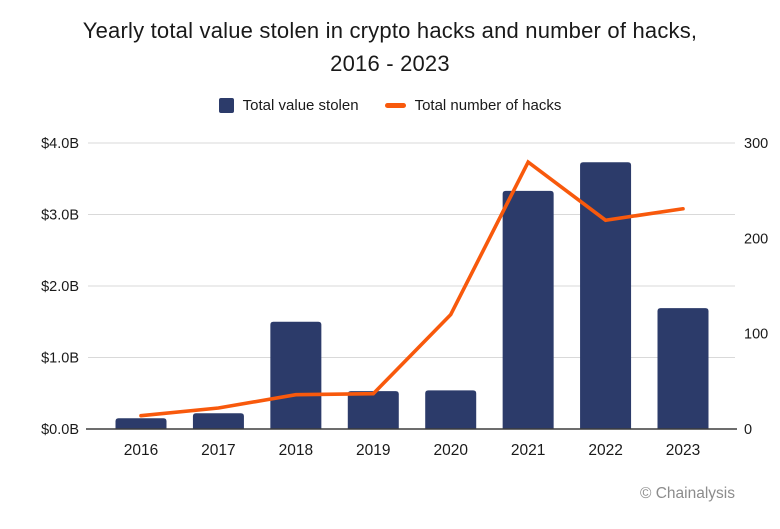 The height and width of the screenshot is (529, 780). I want to click on bar-2020, so click(451, 409).